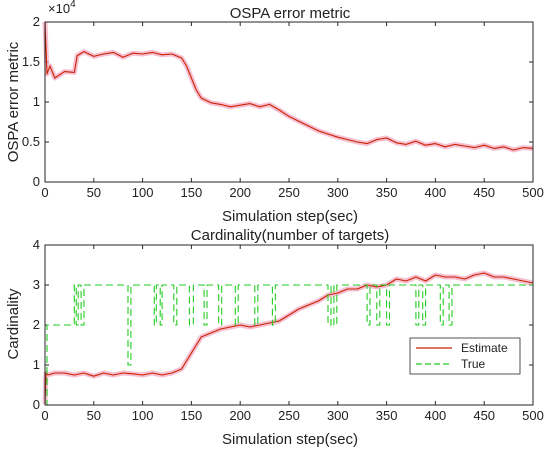 This screenshot has height=452, width=550. I want to click on cardinality-x-tick-label: 150, so click(192, 415).